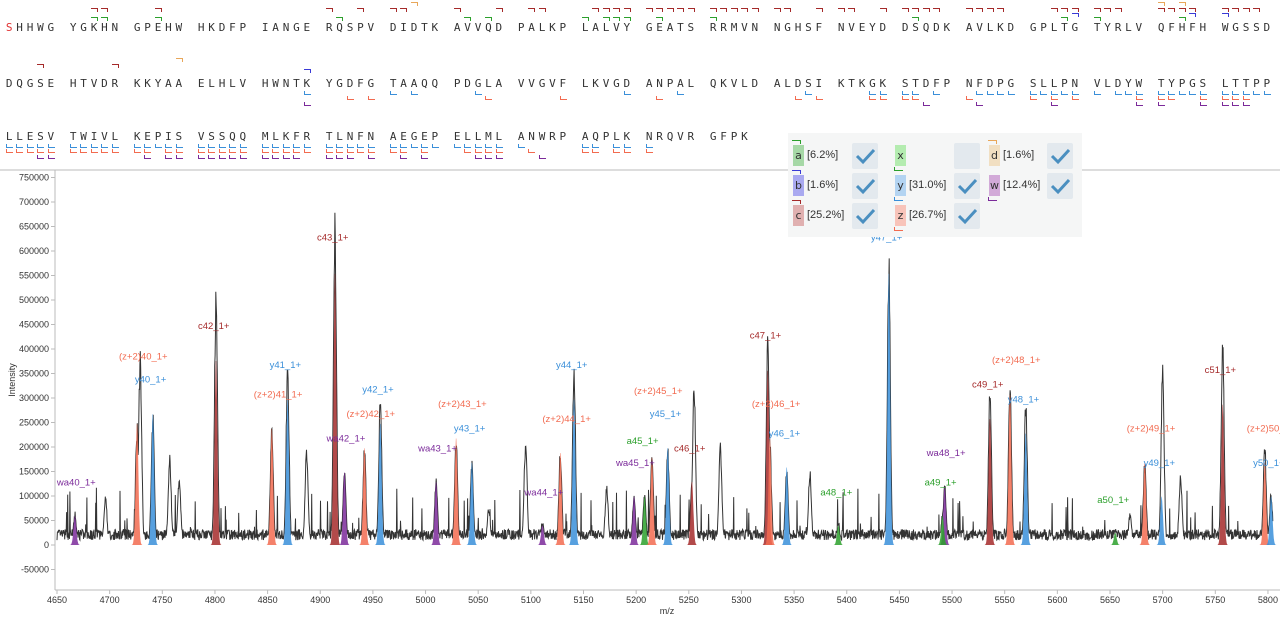 The image size is (1280, 620). Describe the element at coordinates (95, 27) in the screenshot. I see `sequence-group: YGKHN` at that location.